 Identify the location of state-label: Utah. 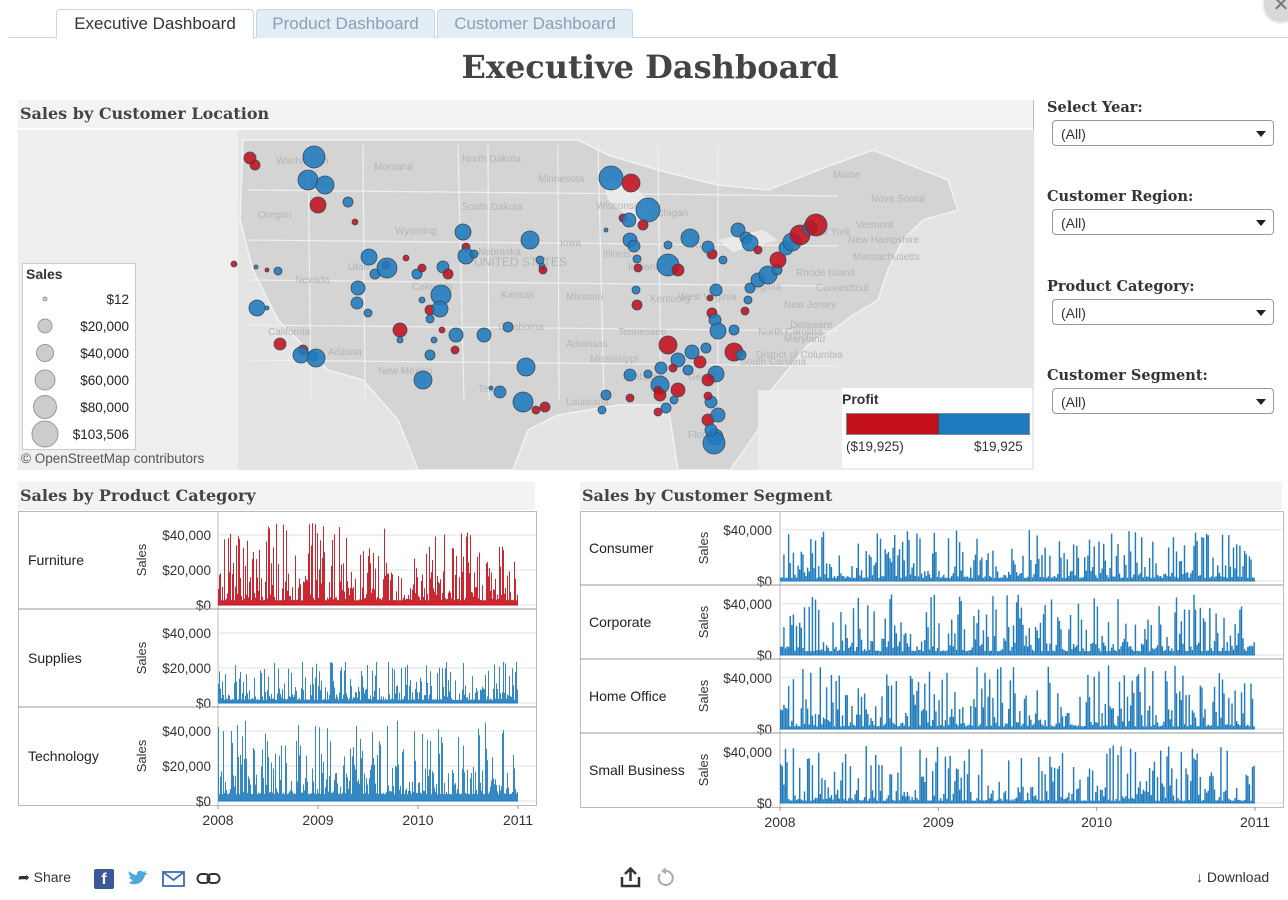
(358, 267).